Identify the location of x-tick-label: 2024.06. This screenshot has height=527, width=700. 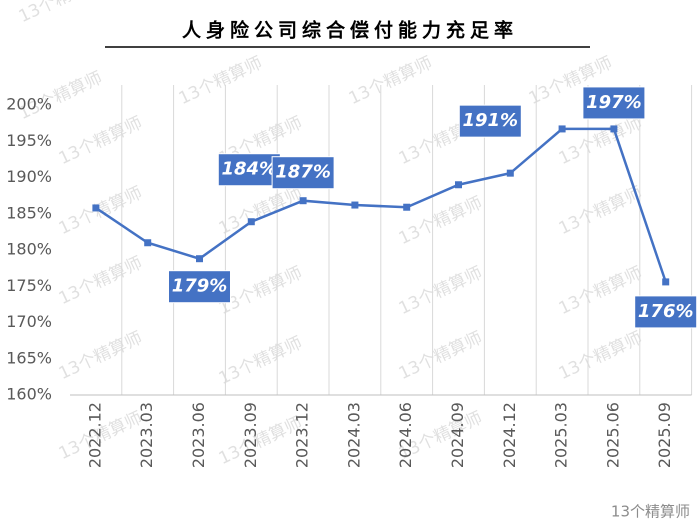
(405, 435).